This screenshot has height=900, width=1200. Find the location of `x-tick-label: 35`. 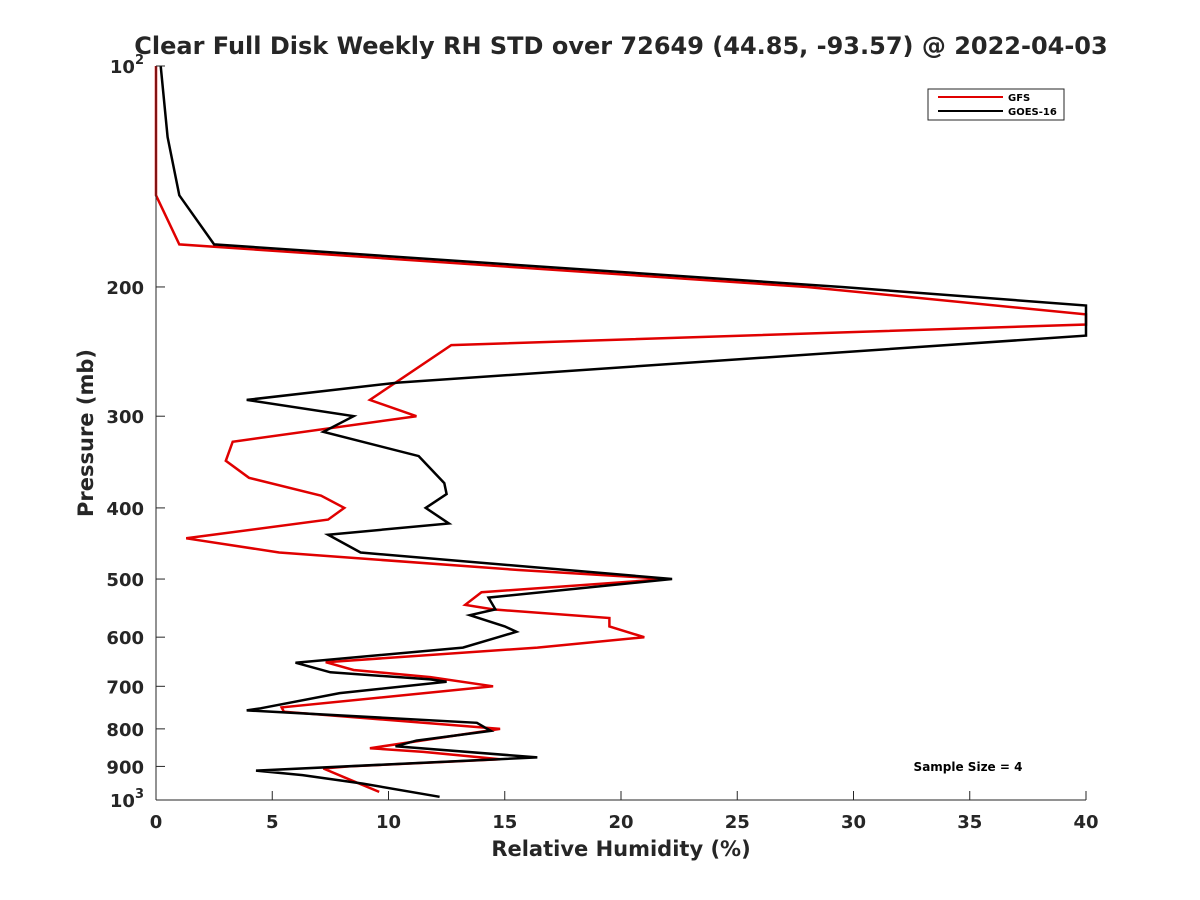

x-tick-label: 35 is located at coordinates (969, 822).